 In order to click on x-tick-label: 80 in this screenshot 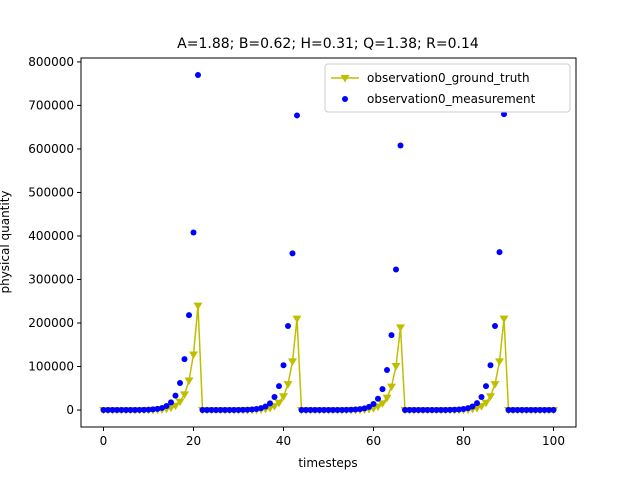, I will do `click(463, 441)`.